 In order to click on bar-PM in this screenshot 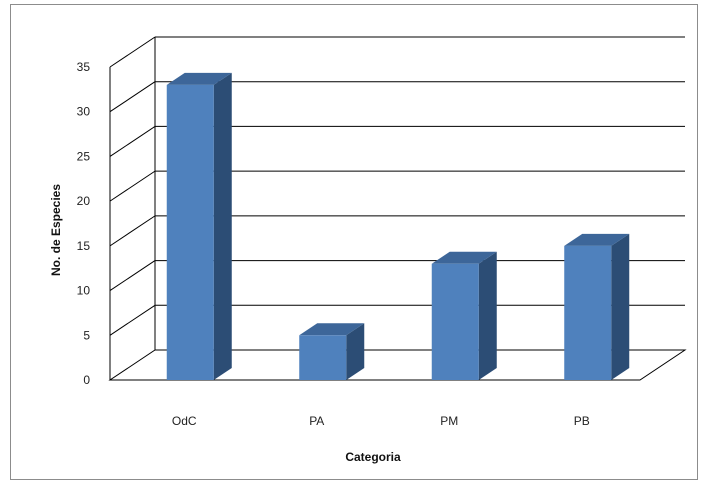, I will do `click(464, 315)`.